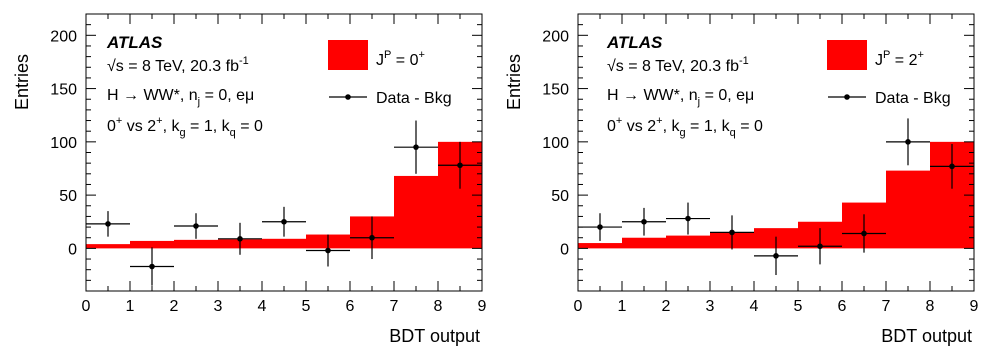 The image size is (984, 349). What do you see at coordinates (899, 59) in the screenshot?
I see `legend-signal-label: JP = 2+` at bounding box center [899, 59].